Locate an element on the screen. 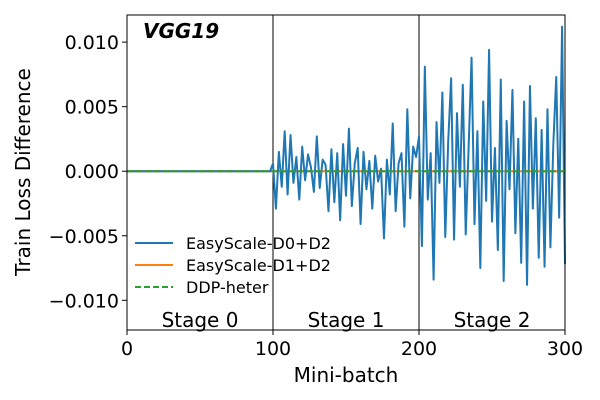 This screenshot has width=600, height=400. x-axis-ticks: 0 100 200 300 is located at coordinates (352, 345).